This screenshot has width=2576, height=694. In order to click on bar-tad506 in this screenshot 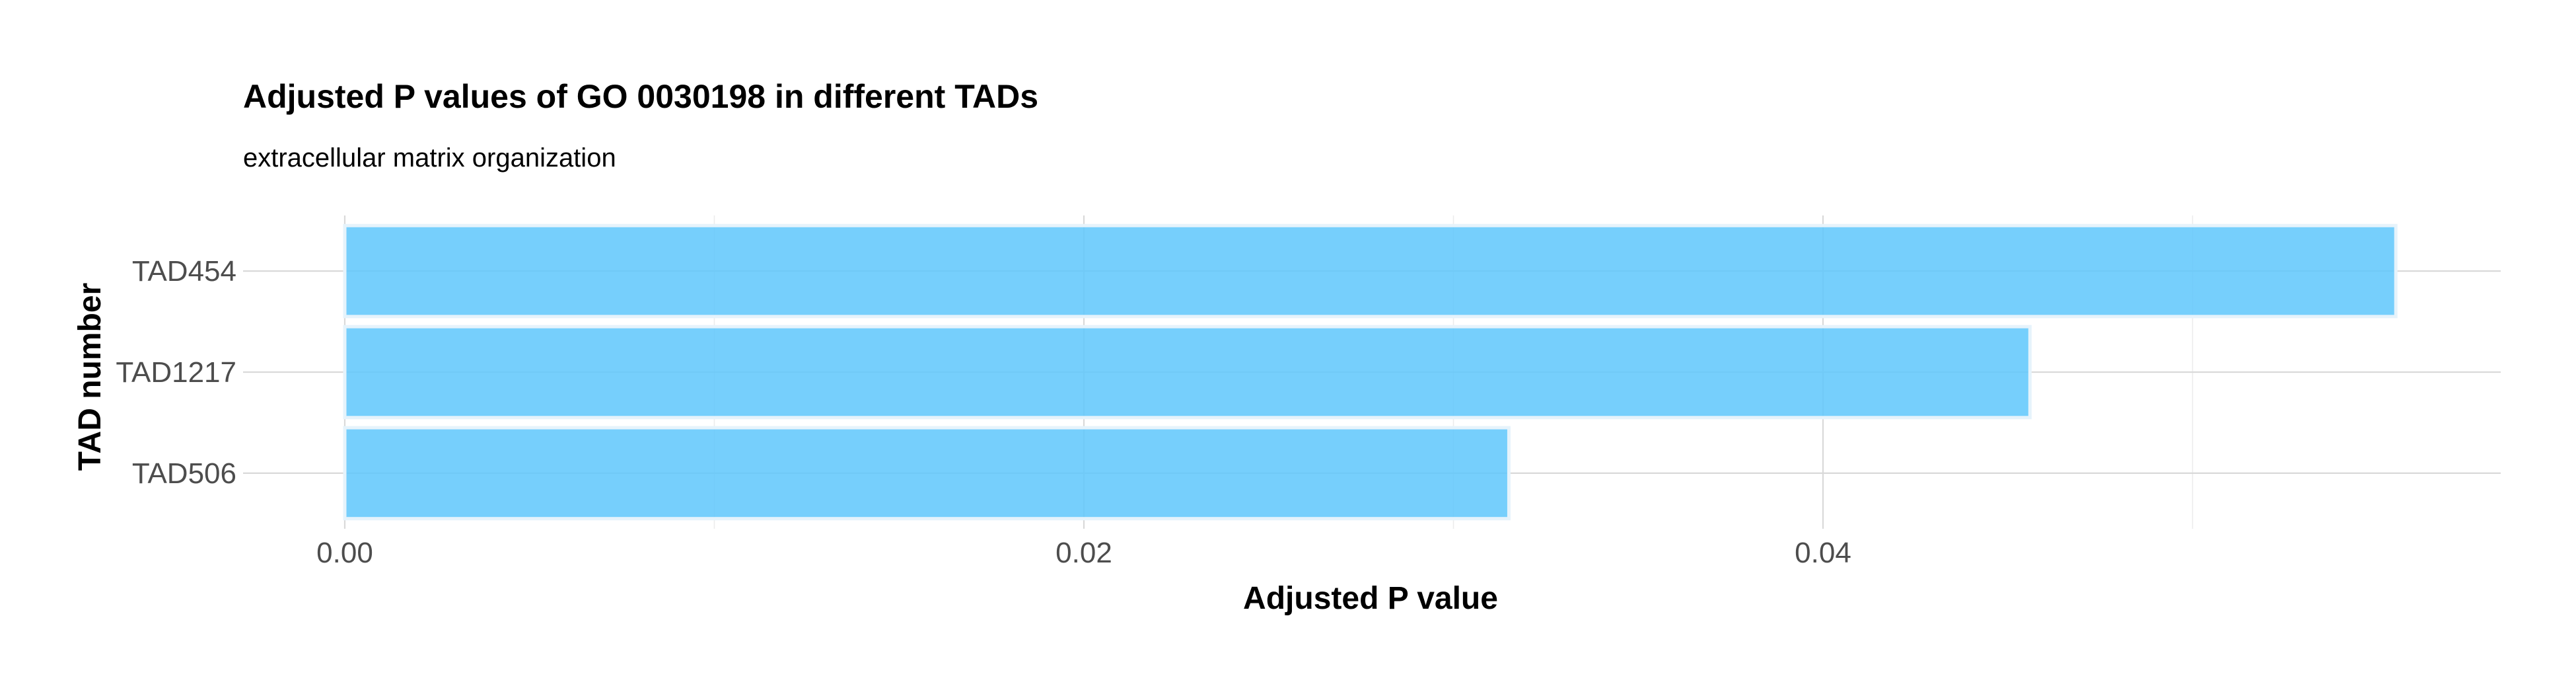, I will do `click(927, 473)`.